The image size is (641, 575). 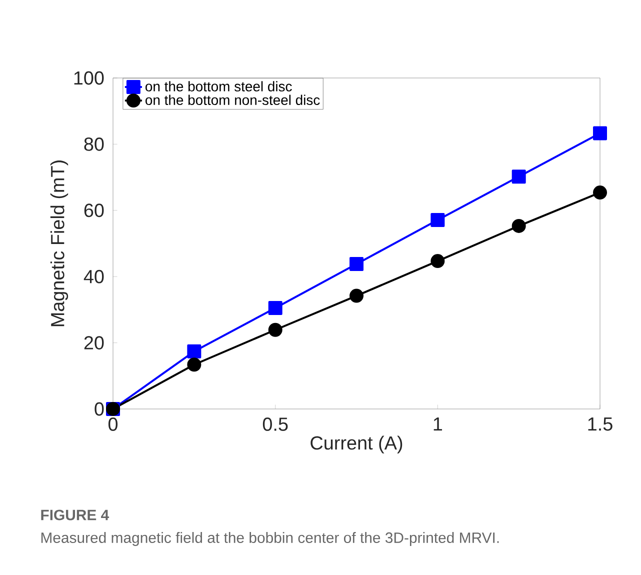 What do you see at coordinates (94, 277) in the screenshot?
I see `y-tick-label: 40` at bounding box center [94, 277].